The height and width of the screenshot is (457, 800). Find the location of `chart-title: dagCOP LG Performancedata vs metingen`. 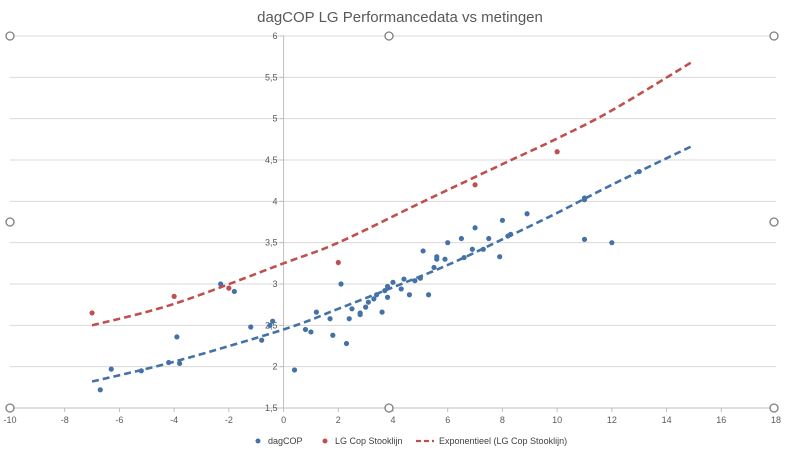

chart-title: dagCOP LG Performancedata vs metingen is located at coordinates (400, 17).